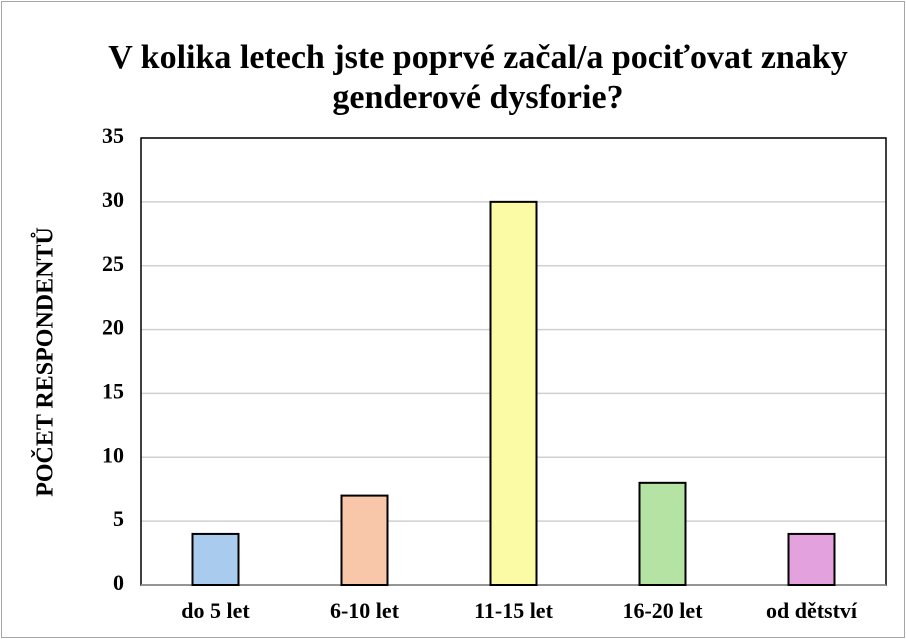  What do you see at coordinates (113, 263) in the screenshot?
I see `y-tick-label: 25` at bounding box center [113, 263].